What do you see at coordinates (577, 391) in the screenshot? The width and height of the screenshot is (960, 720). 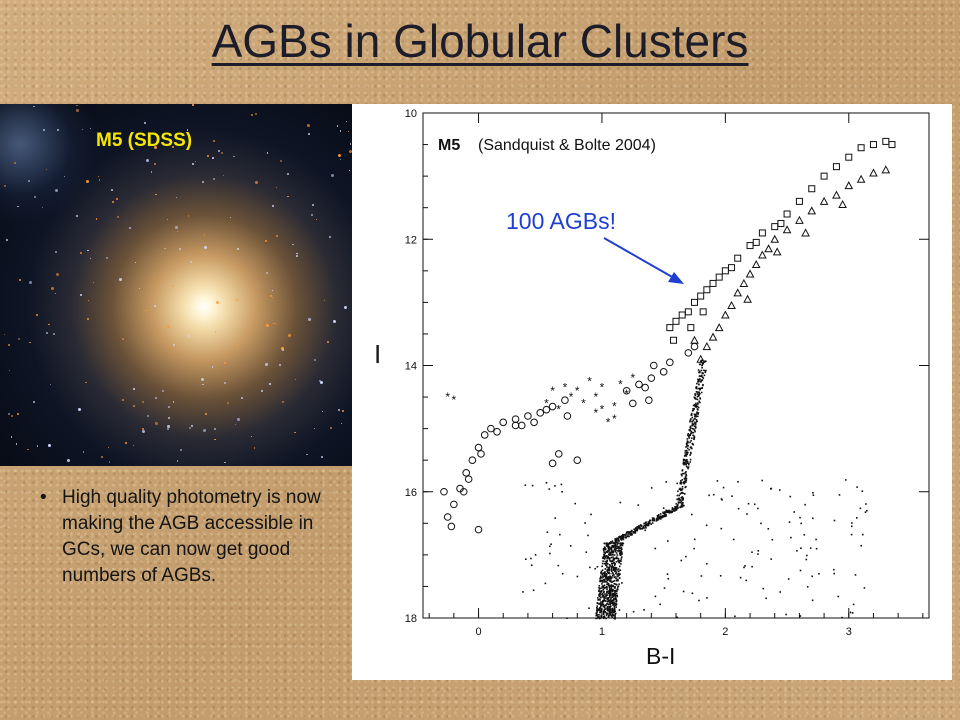 I see `star-marker: *` at bounding box center [577, 391].